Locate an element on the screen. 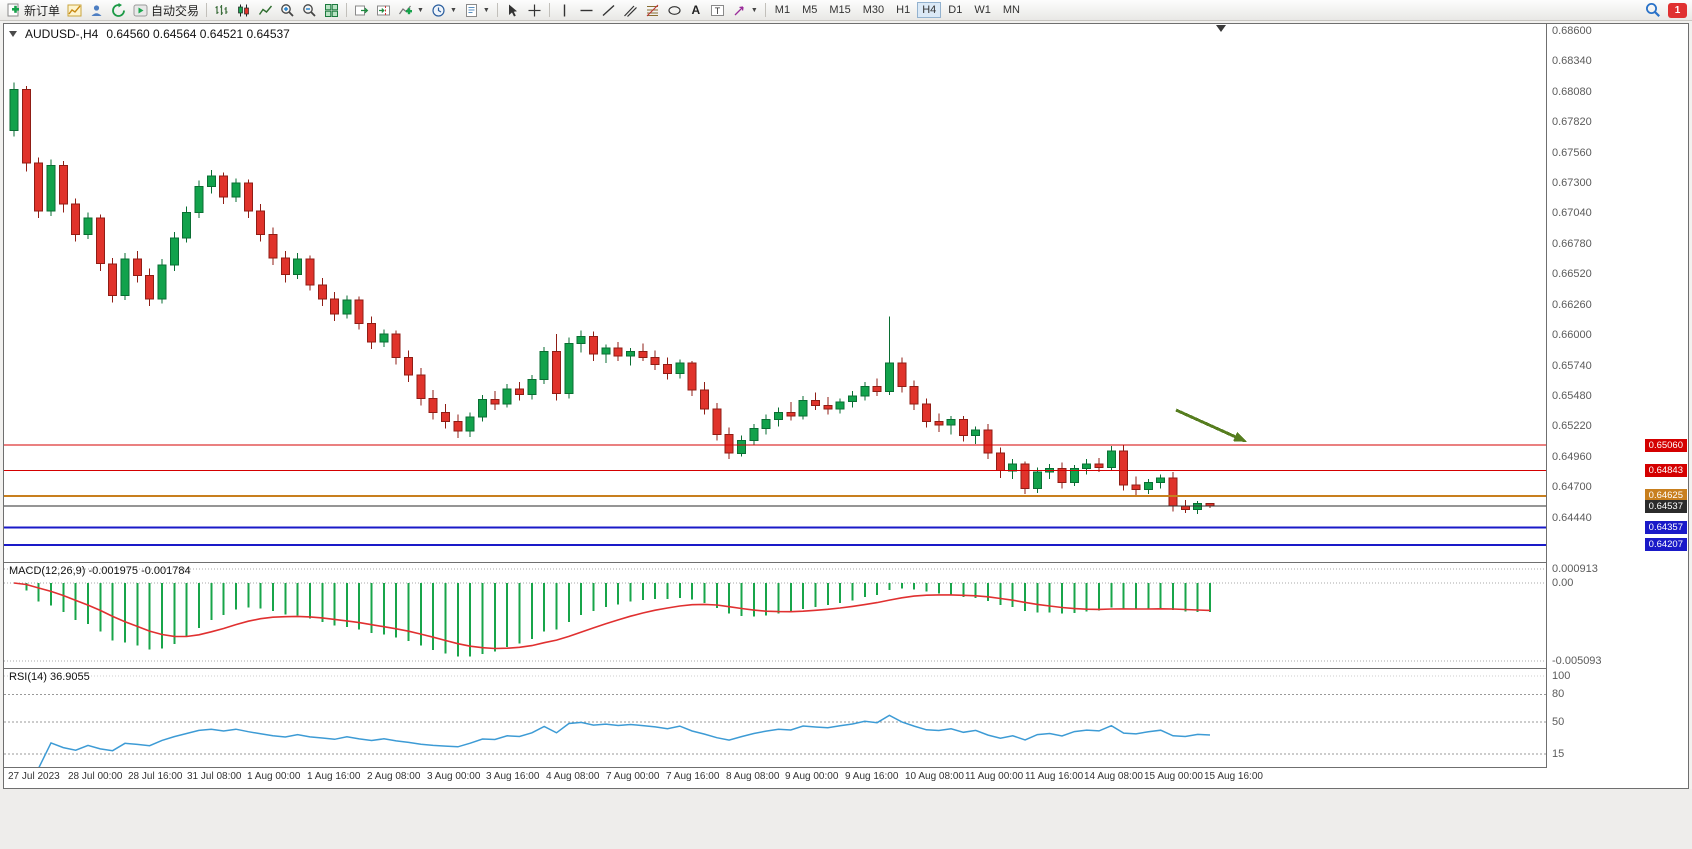  trendline-button is located at coordinates (608, 10).